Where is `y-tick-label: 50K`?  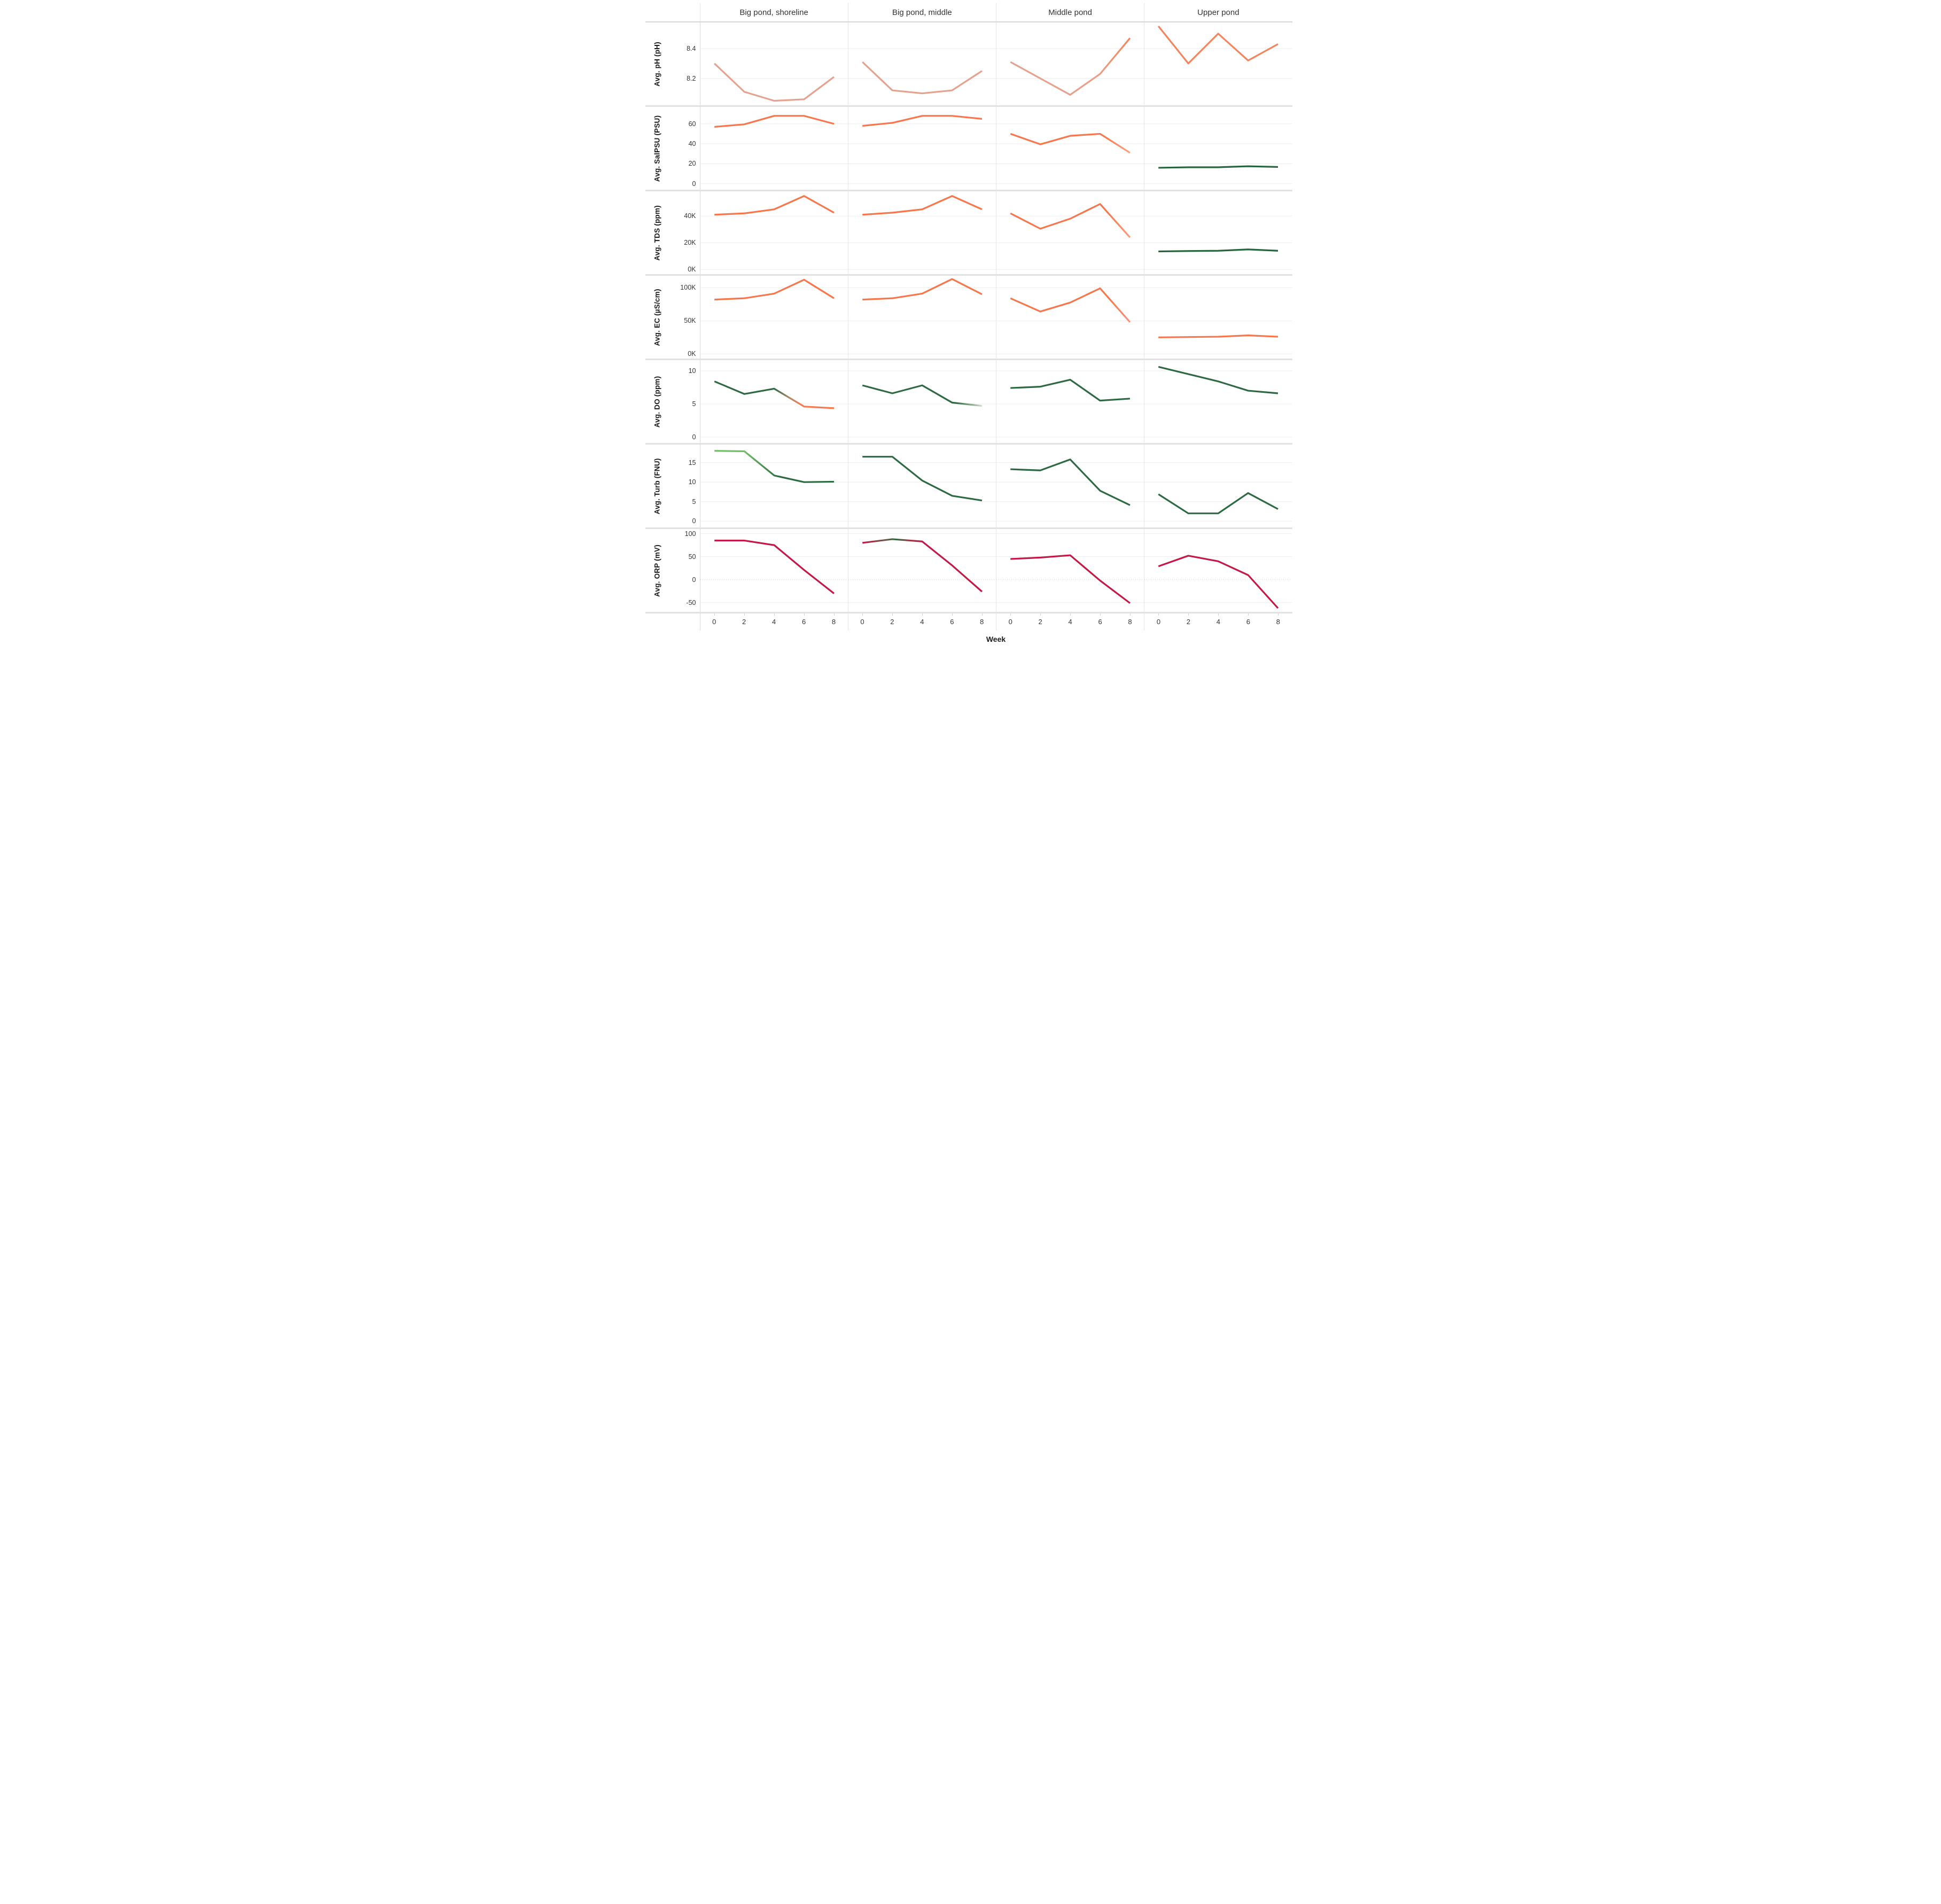
y-tick-label: 50K is located at coordinates (690, 321).